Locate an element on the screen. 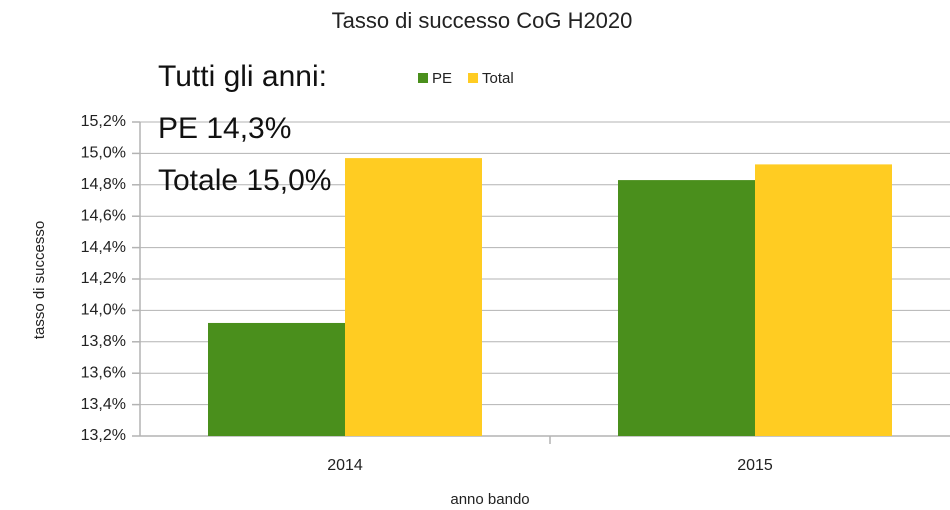  legend-label: Total is located at coordinates (498, 78).